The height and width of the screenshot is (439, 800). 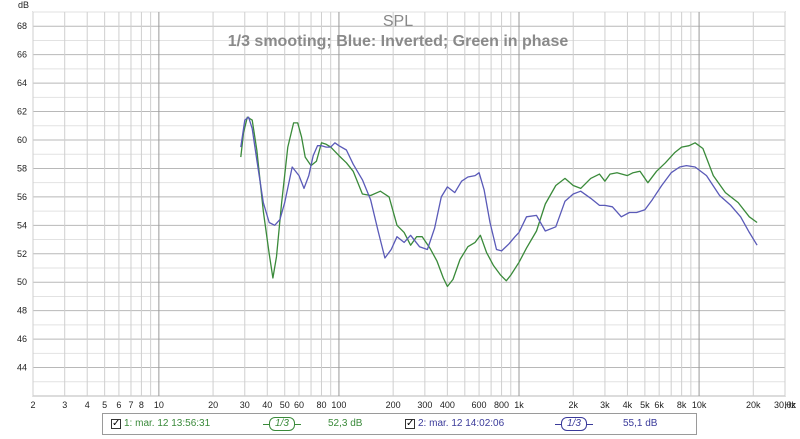 I want to click on y-tick-label: 52, so click(x=22, y=254).